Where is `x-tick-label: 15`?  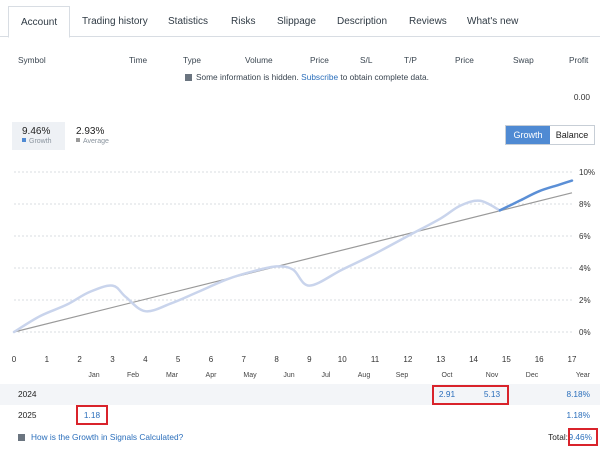 x-tick-label: 15 is located at coordinates (506, 359).